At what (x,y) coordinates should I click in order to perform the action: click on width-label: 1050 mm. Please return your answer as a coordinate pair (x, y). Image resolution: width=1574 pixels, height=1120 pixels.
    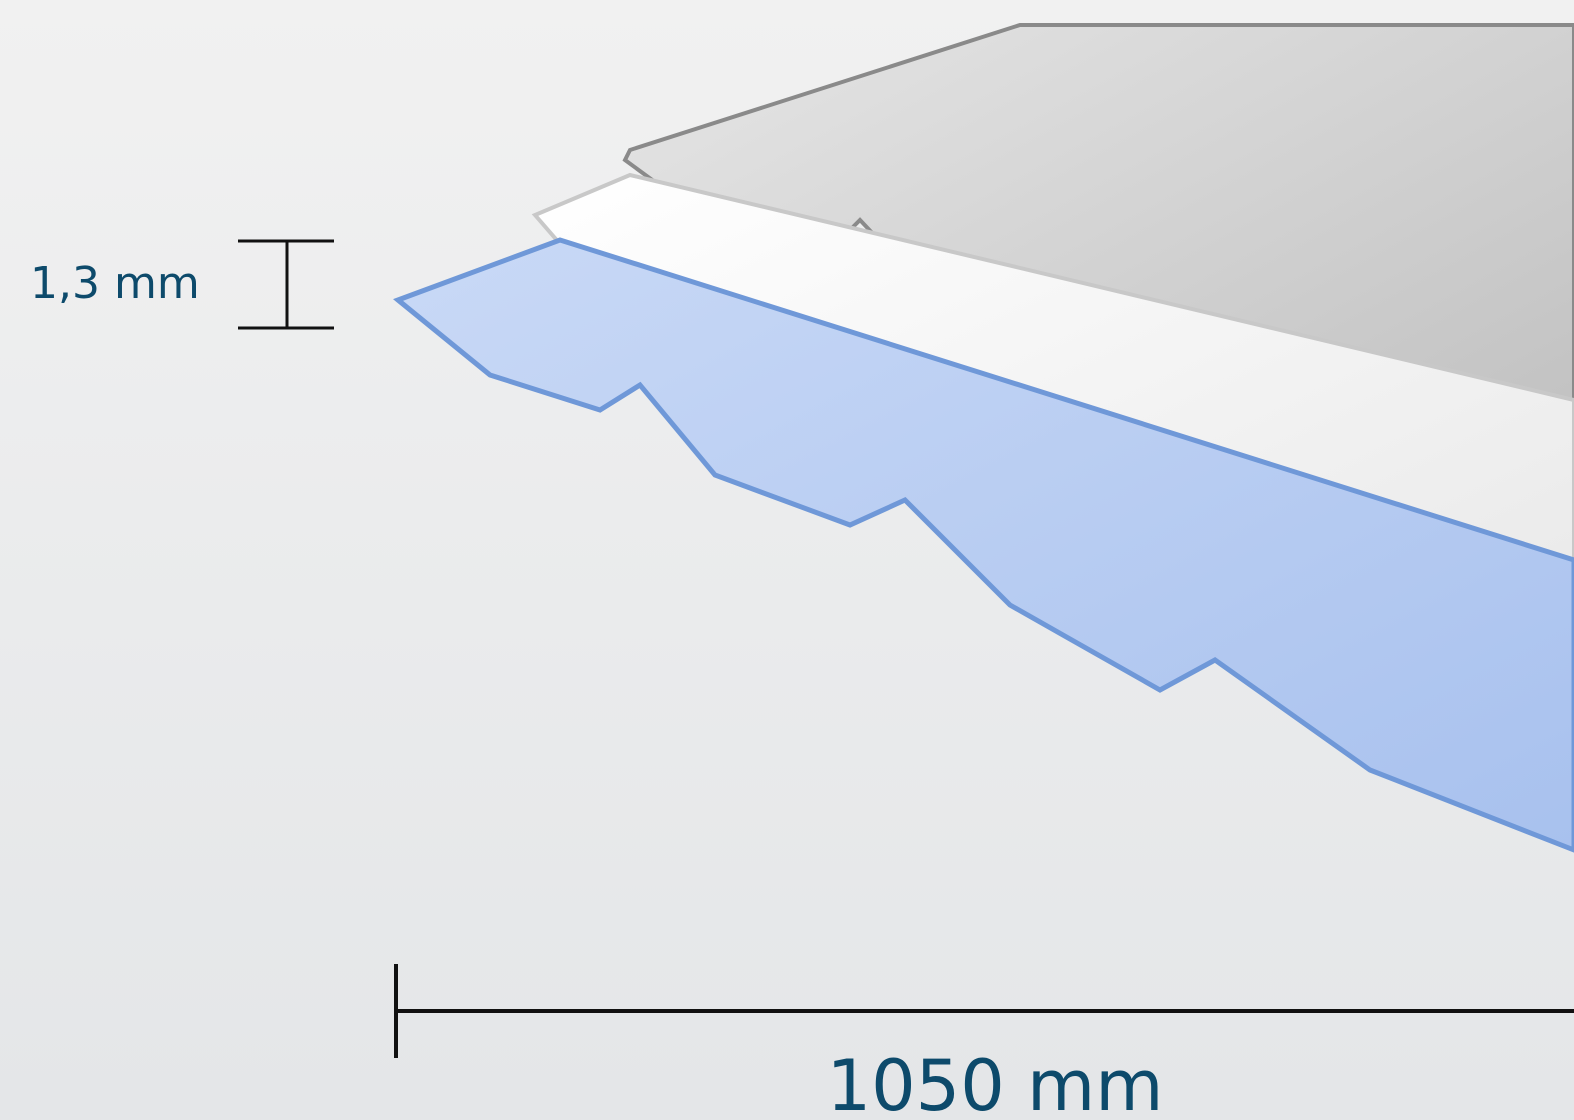
    Looking at the image, I should click on (995, 1082).